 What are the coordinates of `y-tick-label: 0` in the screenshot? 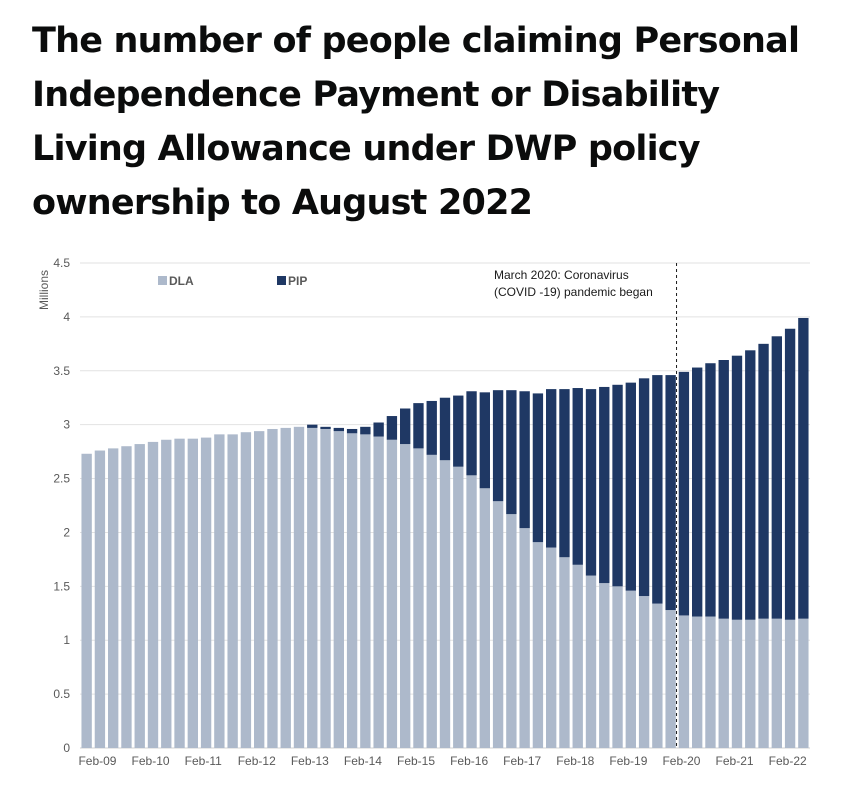 It's located at (66, 748).